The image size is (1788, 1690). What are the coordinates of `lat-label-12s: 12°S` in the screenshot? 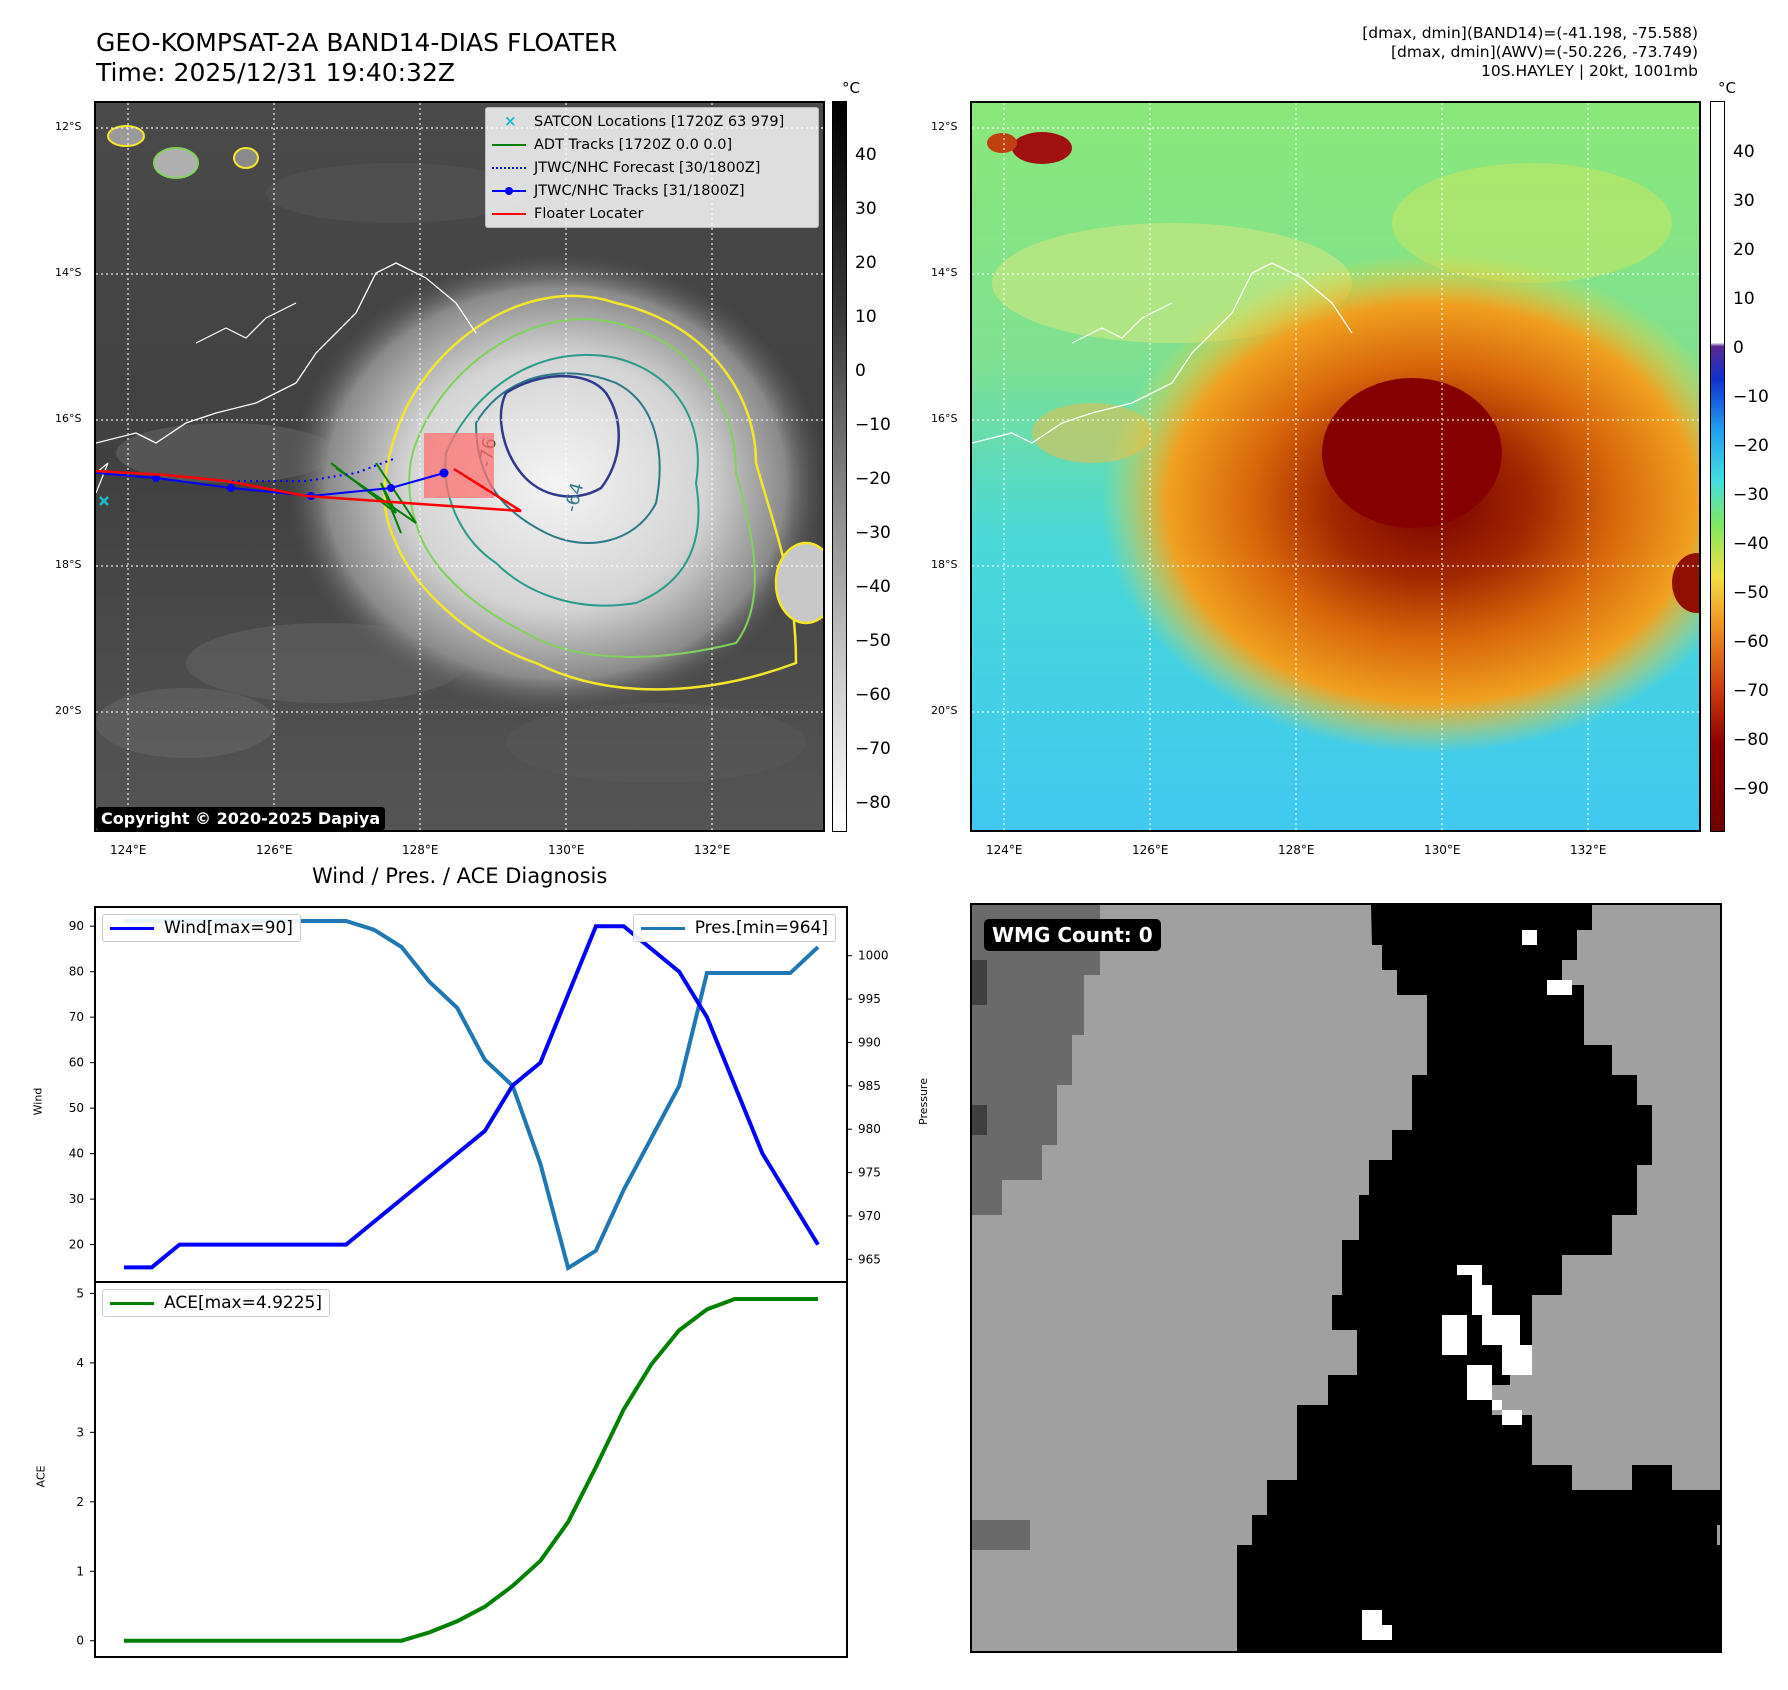 It's located at (68, 126).